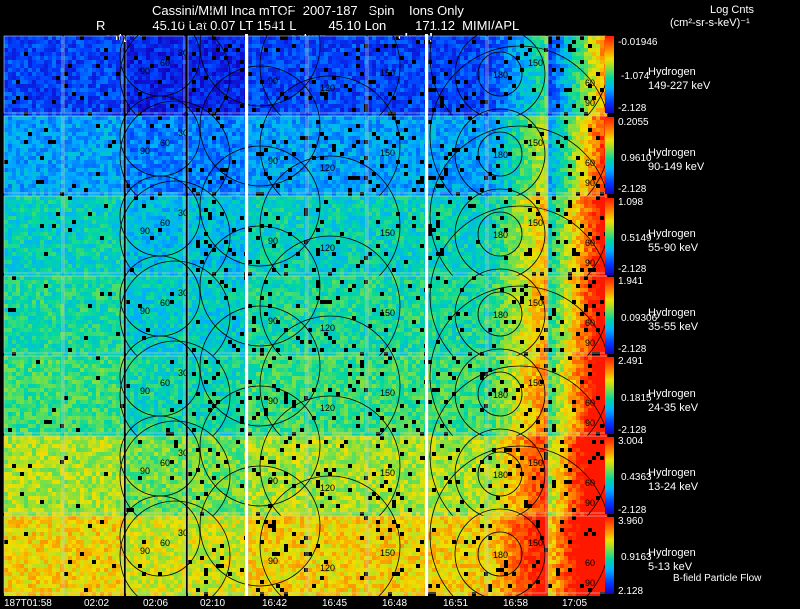 The width and height of the screenshot is (800, 609). Describe the element at coordinates (630, 361) in the screenshot. I see `cbar5-max: 2.491` at that location.